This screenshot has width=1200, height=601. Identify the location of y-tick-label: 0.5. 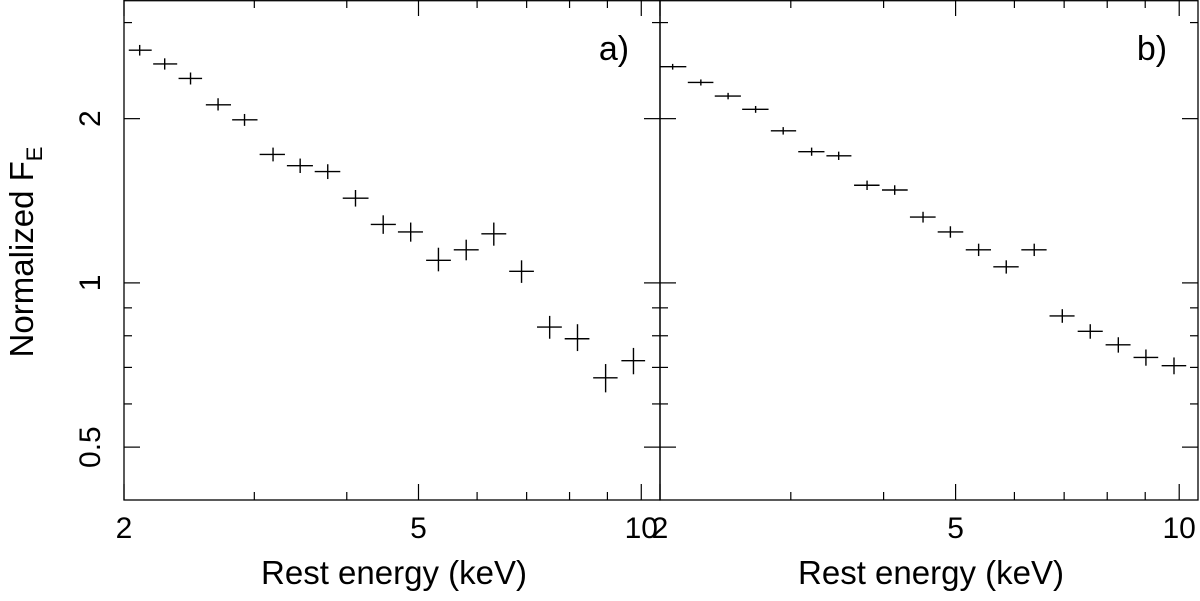
(90, 447).